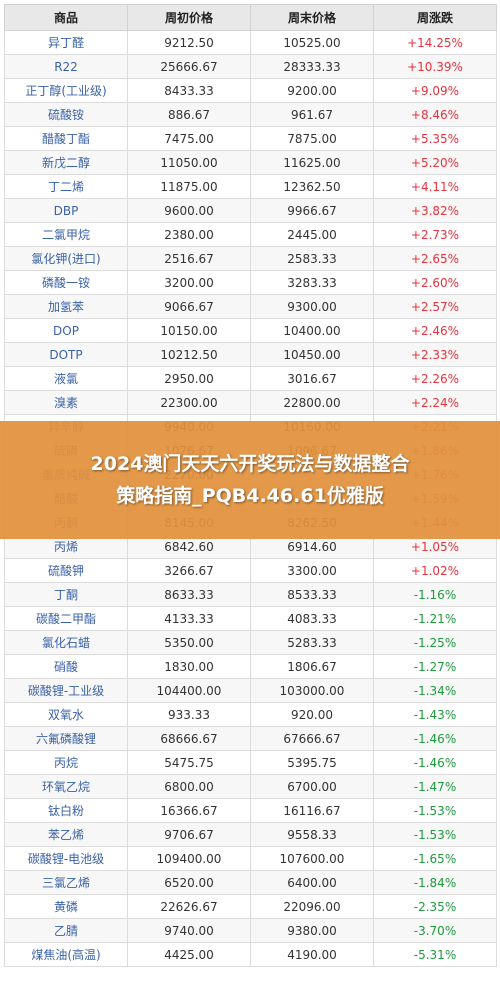  Describe the element at coordinates (189, 330) in the screenshot. I see `week-start-price-cell: 10150.00` at that location.